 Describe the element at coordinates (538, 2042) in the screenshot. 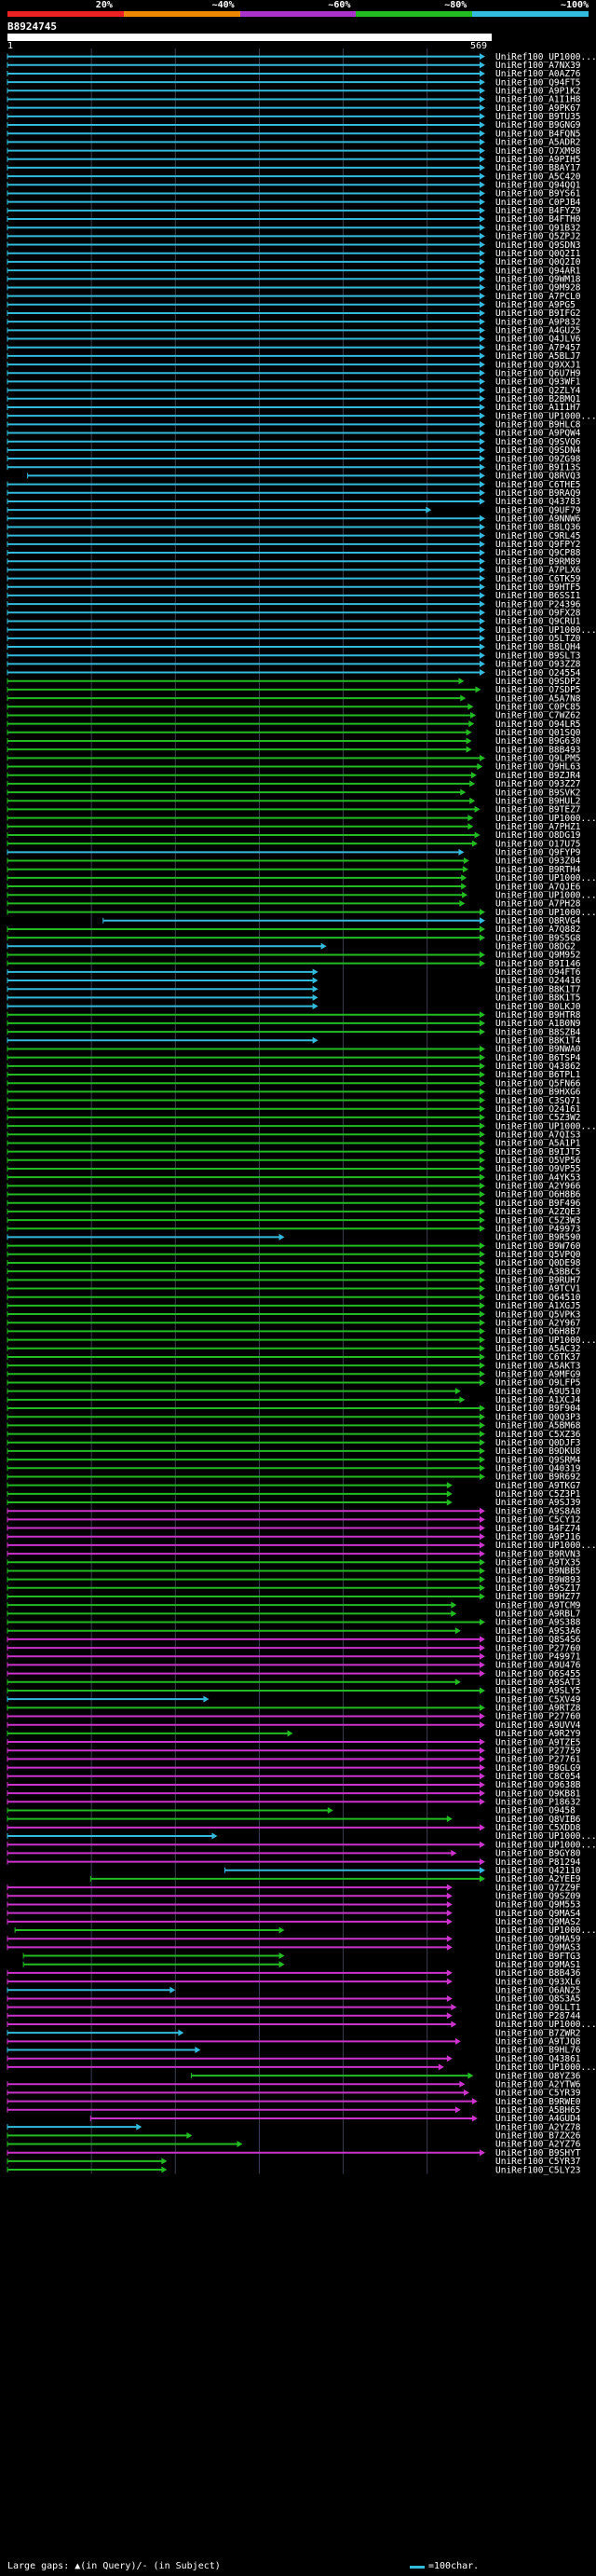

I see `hit-label: UniRef100_A9TJQ8` at that location.